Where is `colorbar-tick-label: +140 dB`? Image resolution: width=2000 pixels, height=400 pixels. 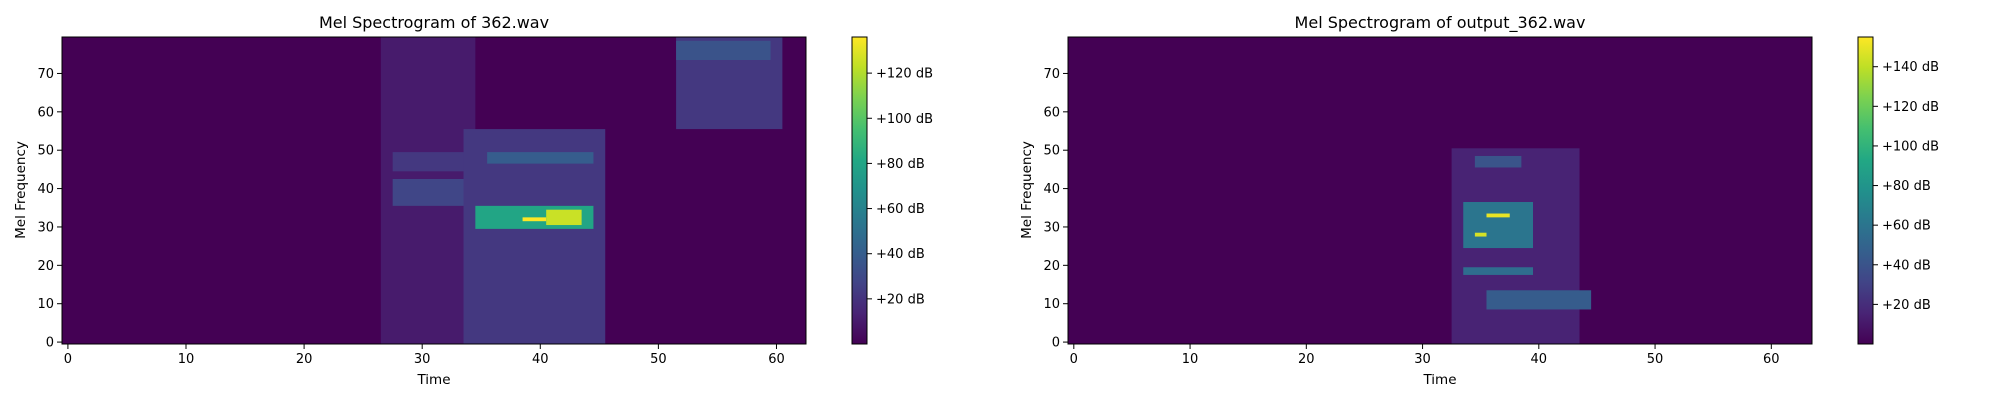 colorbar-tick-label: +140 dB is located at coordinates (1910, 67).